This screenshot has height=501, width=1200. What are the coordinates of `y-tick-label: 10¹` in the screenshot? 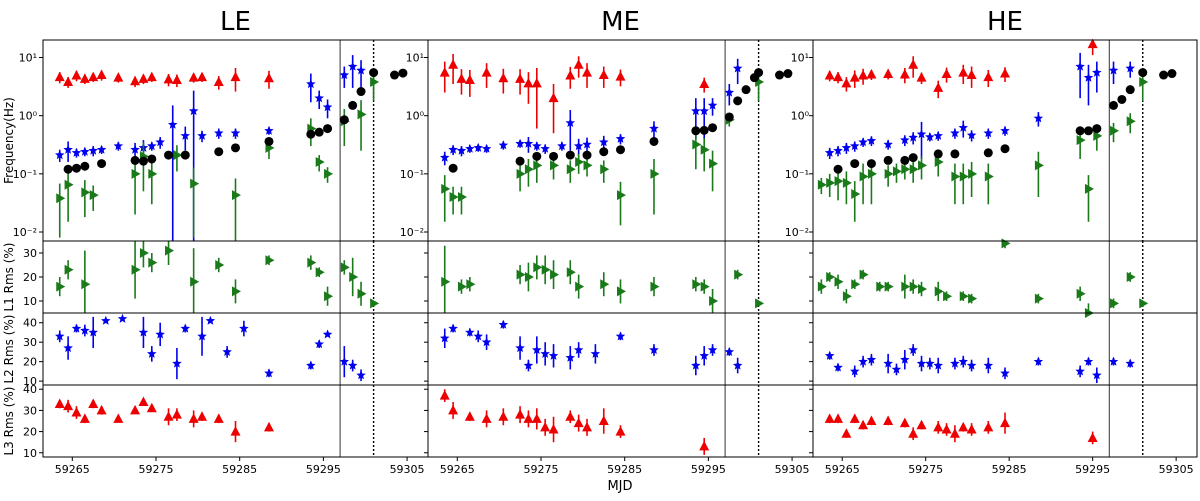 It's located at (28, 58).